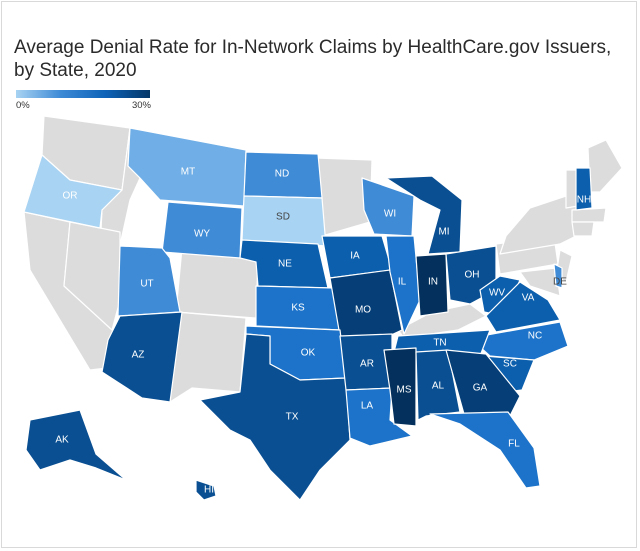  What do you see at coordinates (275, 417) in the screenshot?
I see `state-TX` at bounding box center [275, 417].